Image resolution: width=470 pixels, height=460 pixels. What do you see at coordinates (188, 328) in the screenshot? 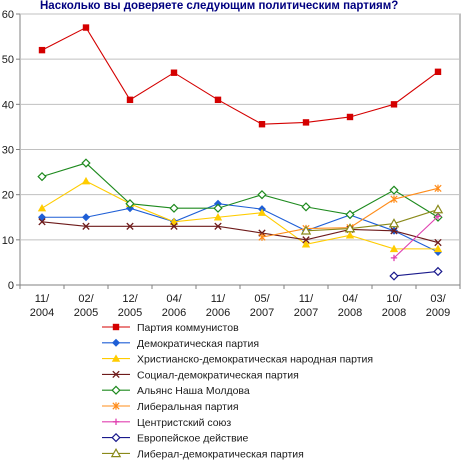
I see `legend-label: Партия коммунистов` at bounding box center [188, 328].